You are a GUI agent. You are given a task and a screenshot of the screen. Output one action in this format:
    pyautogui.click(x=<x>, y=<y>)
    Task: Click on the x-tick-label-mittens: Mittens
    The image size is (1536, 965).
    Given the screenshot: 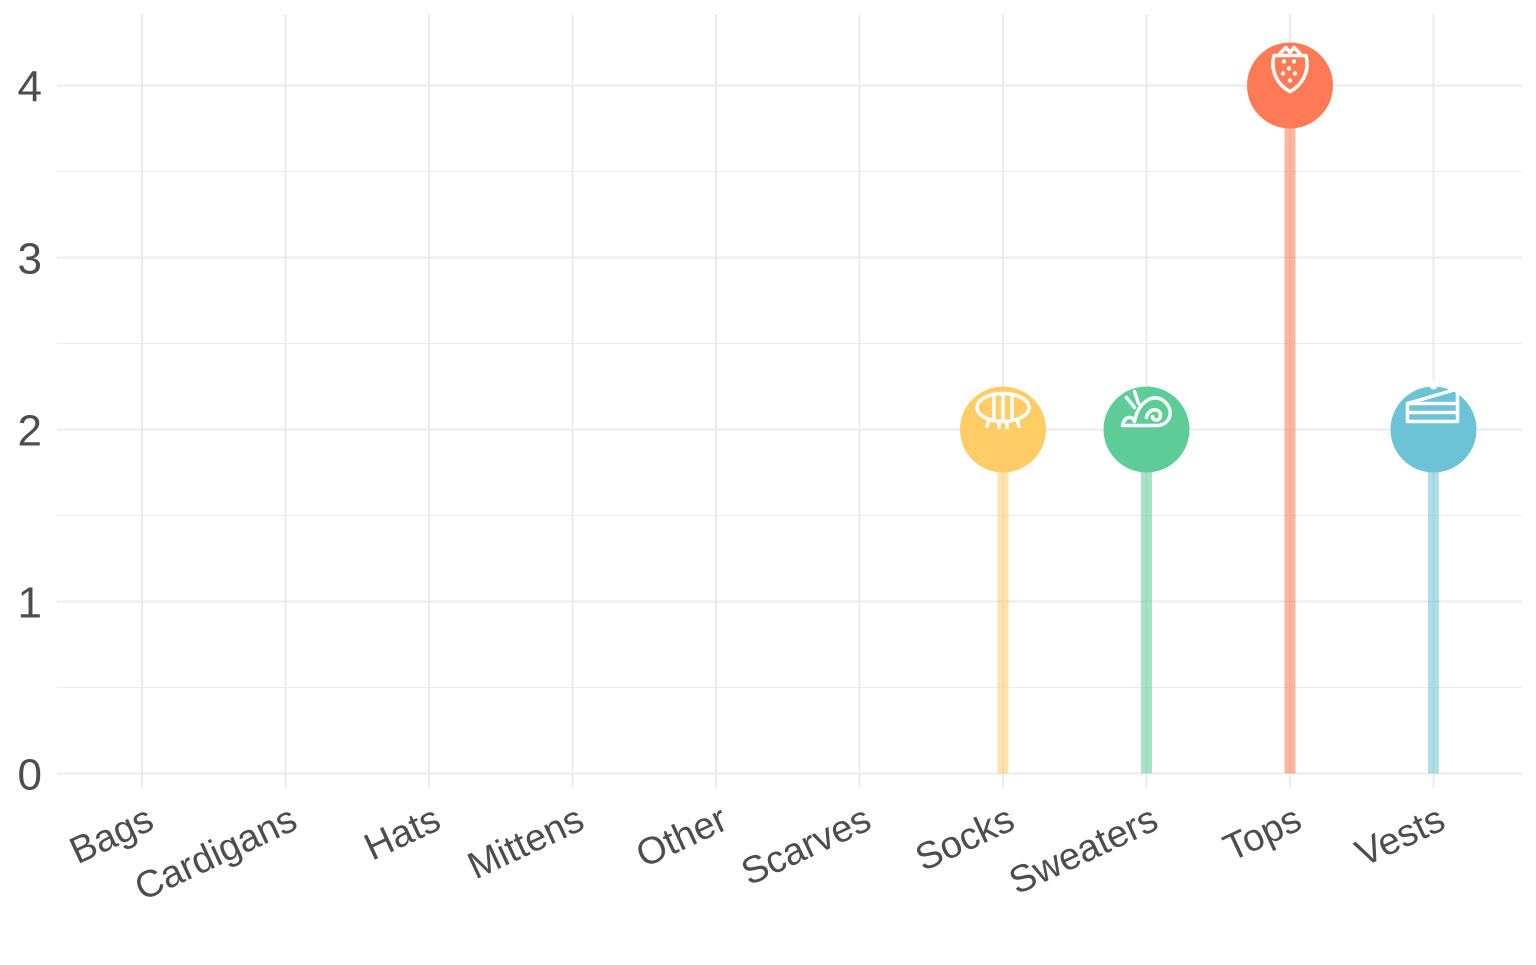 What is the action you would take?
    pyautogui.click(x=526, y=843)
    